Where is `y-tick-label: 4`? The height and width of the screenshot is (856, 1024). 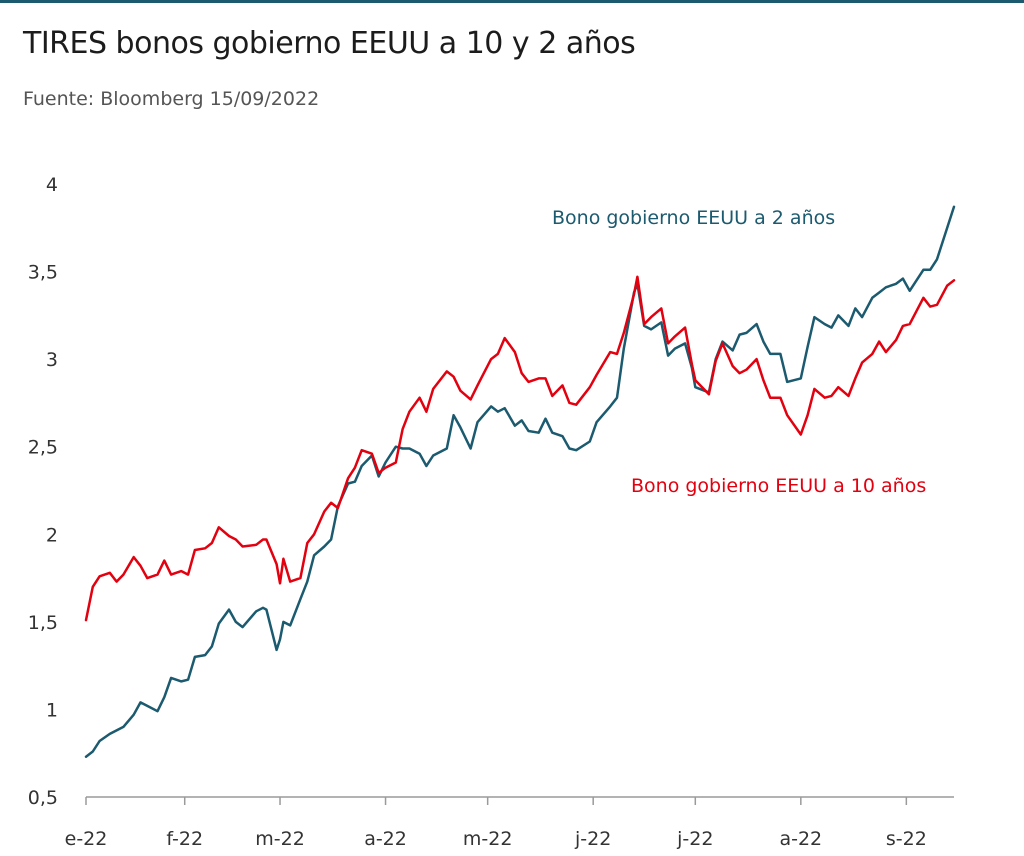 y-tick-label: 4 is located at coordinates (52, 185).